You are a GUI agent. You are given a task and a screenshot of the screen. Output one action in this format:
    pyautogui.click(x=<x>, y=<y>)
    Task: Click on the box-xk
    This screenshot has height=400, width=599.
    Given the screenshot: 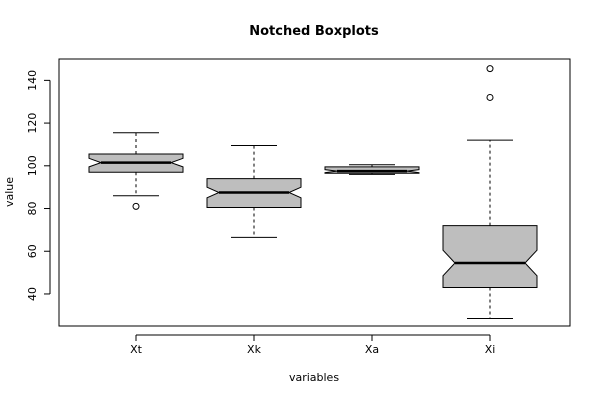 What is the action you would take?
    pyautogui.click(x=254, y=191)
    